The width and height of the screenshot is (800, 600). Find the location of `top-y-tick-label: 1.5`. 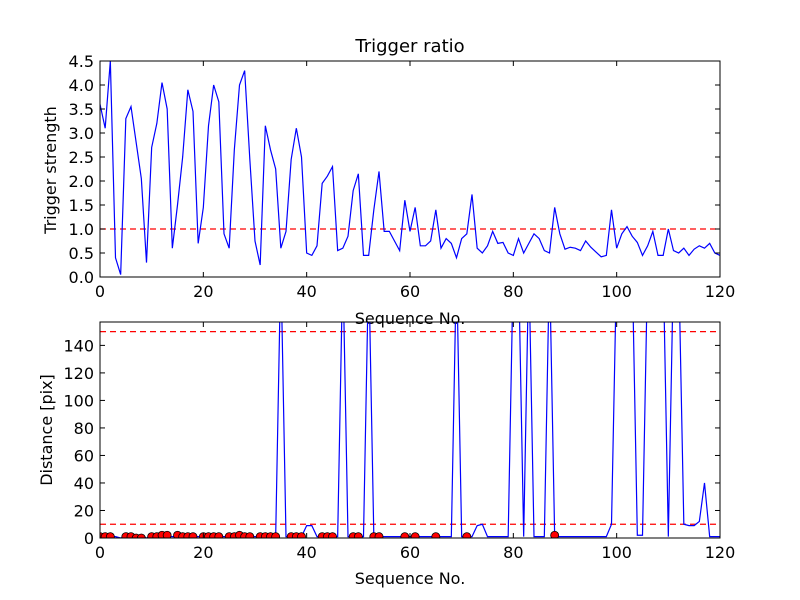

top-y-tick-label: 1.5 is located at coordinates (81, 205).